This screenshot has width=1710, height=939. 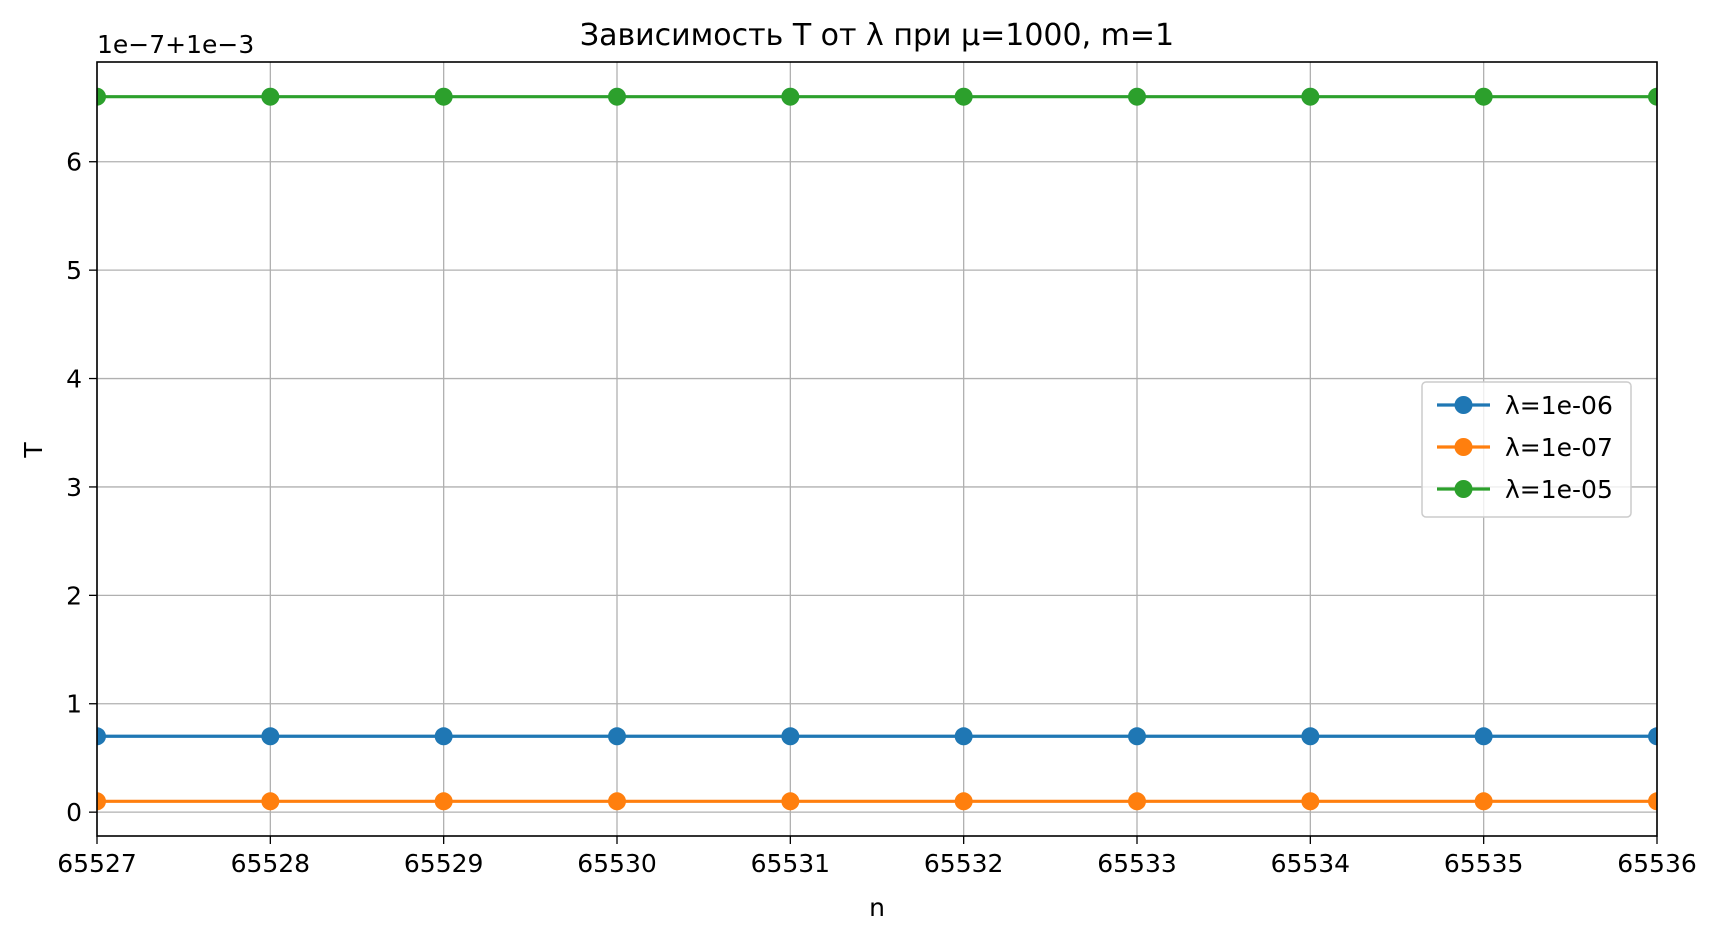 What do you see at coordinates (74, 704) in the screenshot?
I see `y-tick-label: 1` at bounding box center [74, 704].